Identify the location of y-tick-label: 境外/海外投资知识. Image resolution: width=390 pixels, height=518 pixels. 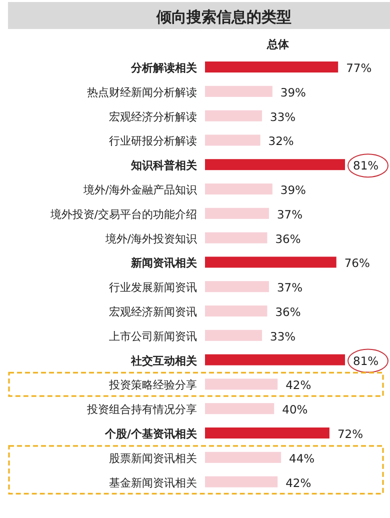
(150, 239).